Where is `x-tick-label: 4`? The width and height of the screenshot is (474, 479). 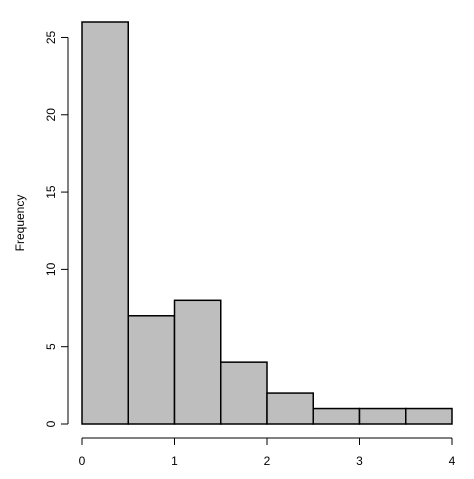 x-tick-label: 4 is located at coordinates (452, 461).